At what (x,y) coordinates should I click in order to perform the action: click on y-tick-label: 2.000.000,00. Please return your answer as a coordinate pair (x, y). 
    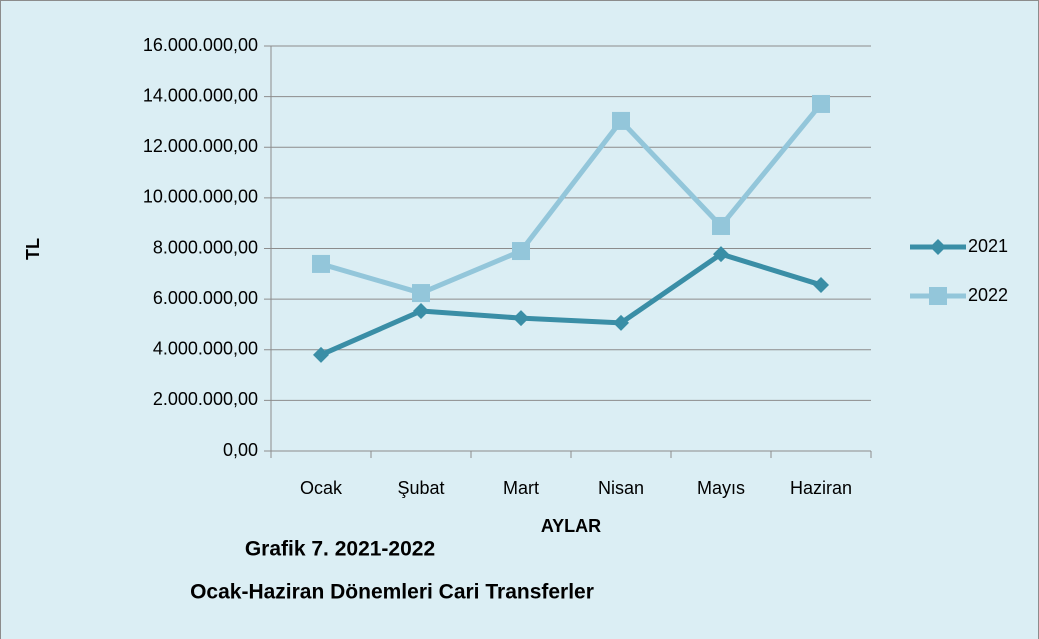
    Looking at the image, I should click on (205, 399).